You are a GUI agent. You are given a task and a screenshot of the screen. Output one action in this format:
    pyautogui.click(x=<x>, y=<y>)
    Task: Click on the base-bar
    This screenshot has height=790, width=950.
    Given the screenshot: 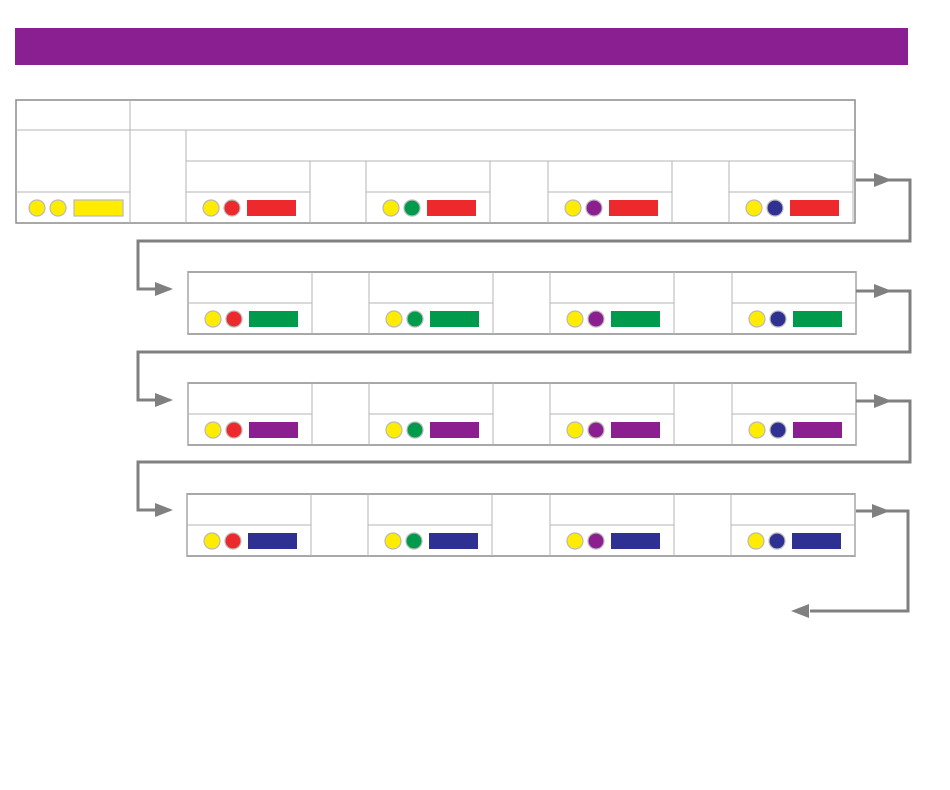 What is the action you would take?
    pyautogui.click(x=98, y=208)
    